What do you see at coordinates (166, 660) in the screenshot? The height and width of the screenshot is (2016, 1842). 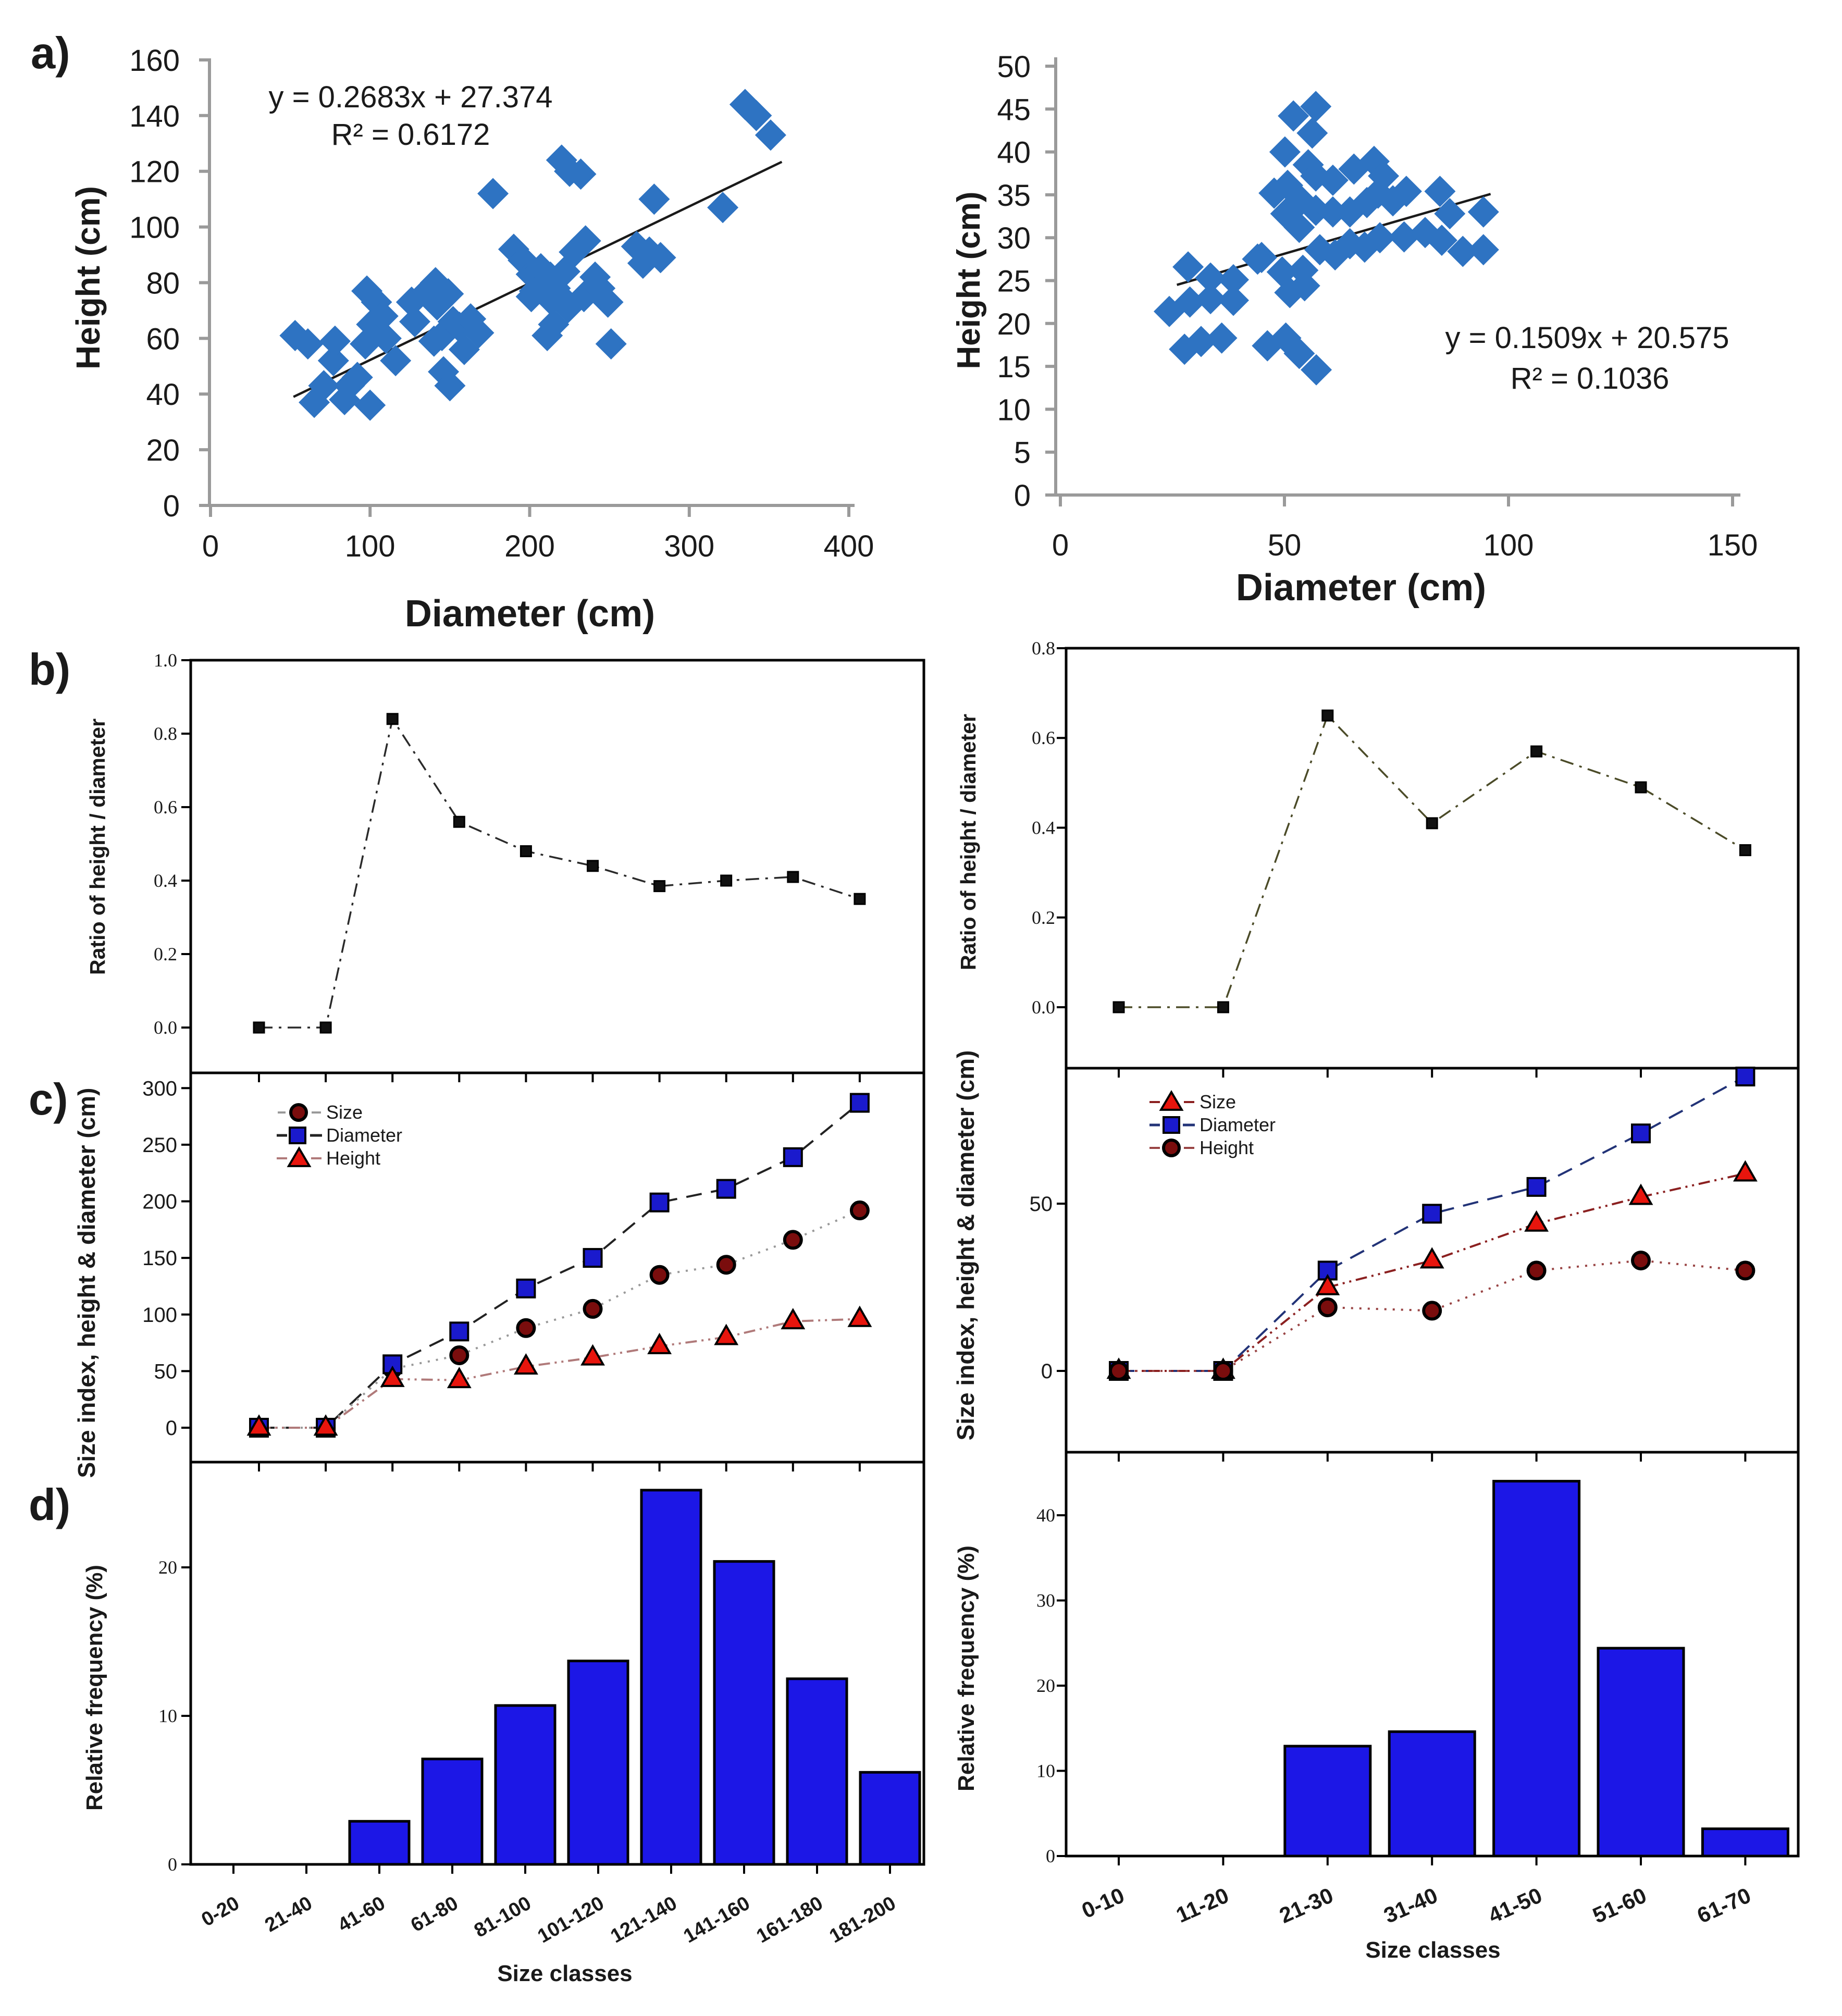 I see `svg-text: 1.0` at bounding box center [166, 660].